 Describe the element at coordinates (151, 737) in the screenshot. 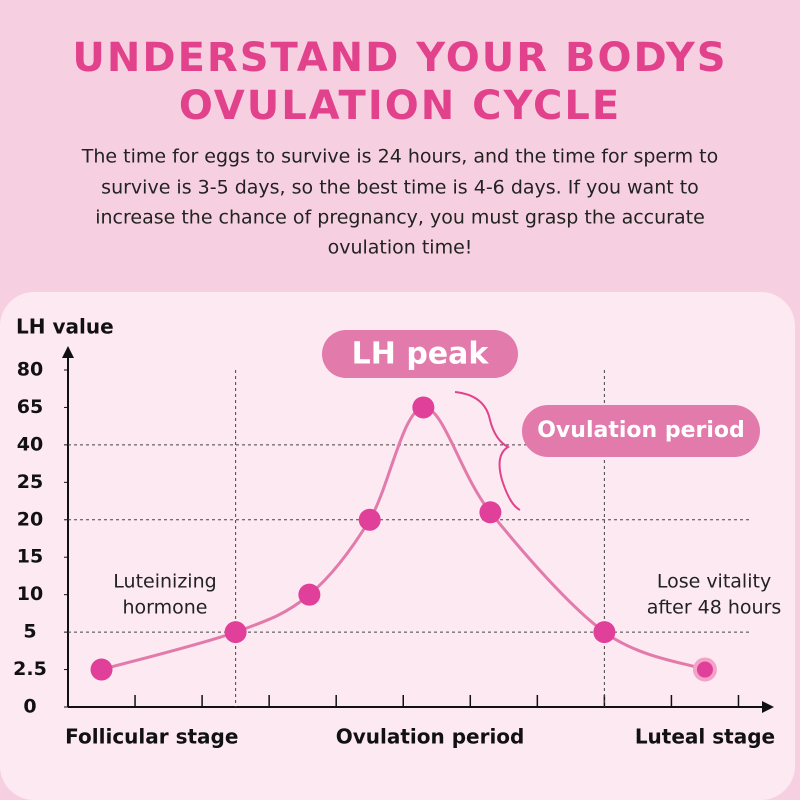

I see `stage-label: Follicular stage` at that location.